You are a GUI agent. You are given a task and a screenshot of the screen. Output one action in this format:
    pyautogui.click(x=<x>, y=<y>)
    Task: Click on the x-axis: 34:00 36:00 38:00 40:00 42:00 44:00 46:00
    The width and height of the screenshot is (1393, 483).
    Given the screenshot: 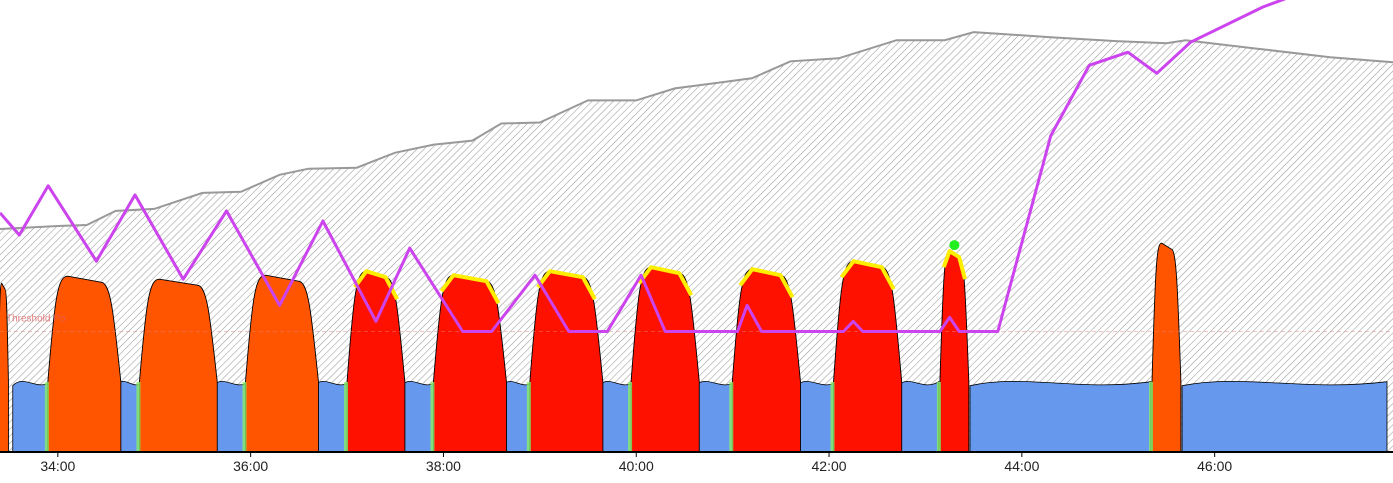 What is the action you would take?
    pyautogui.click(x=696, y=462)
    